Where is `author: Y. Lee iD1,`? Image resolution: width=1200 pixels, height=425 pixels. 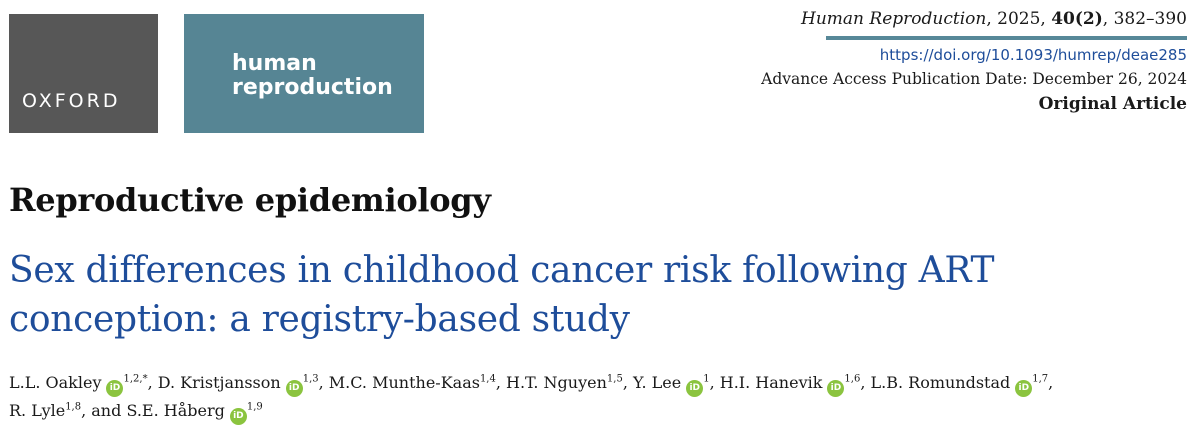
author: Y. Lee iD1, is located at coordinates (676, 385).